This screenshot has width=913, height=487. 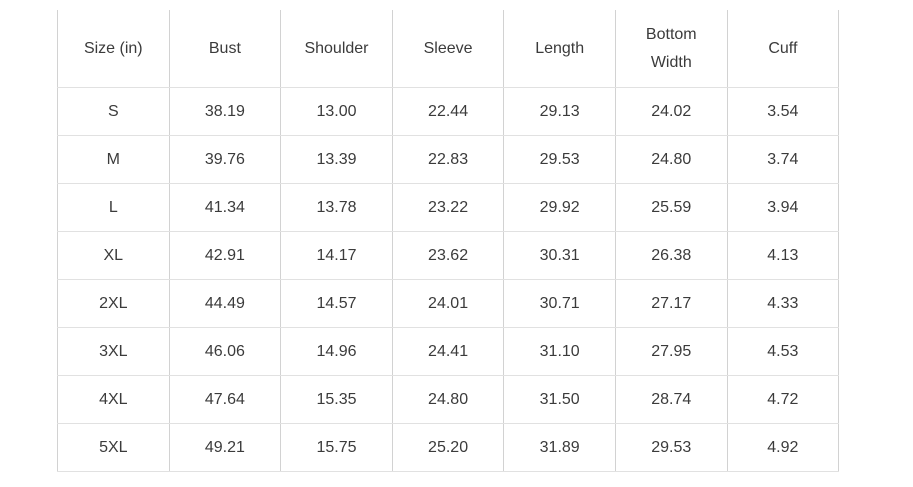 I want to click on row-label: L, so click(x=113, y=207).